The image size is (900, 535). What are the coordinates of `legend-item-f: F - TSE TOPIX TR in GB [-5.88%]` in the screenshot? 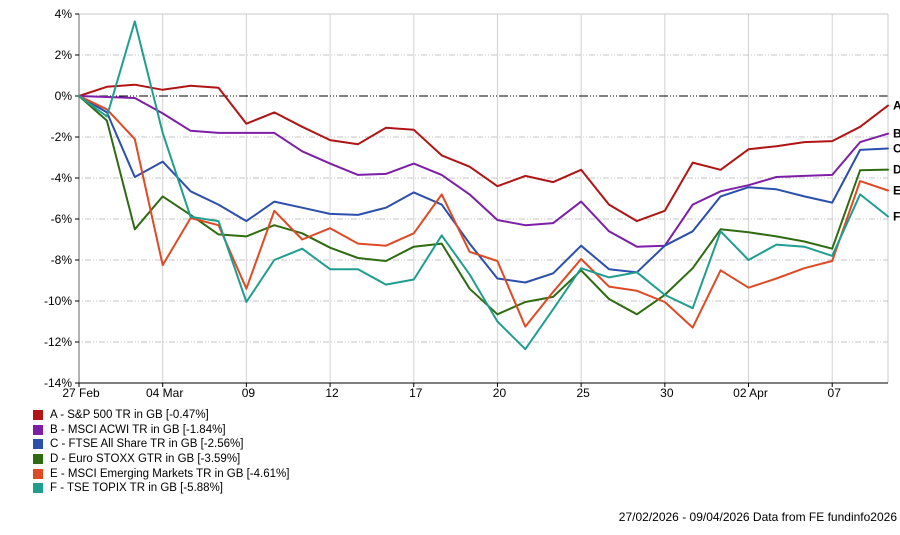 It's located at (161, 488).